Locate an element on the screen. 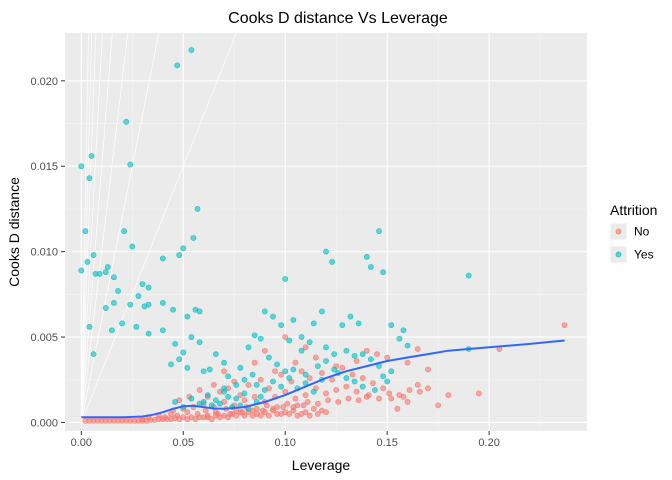 This screenshot has height=480, width=672. legend-swatch-no is located at coordinates (618, 231).